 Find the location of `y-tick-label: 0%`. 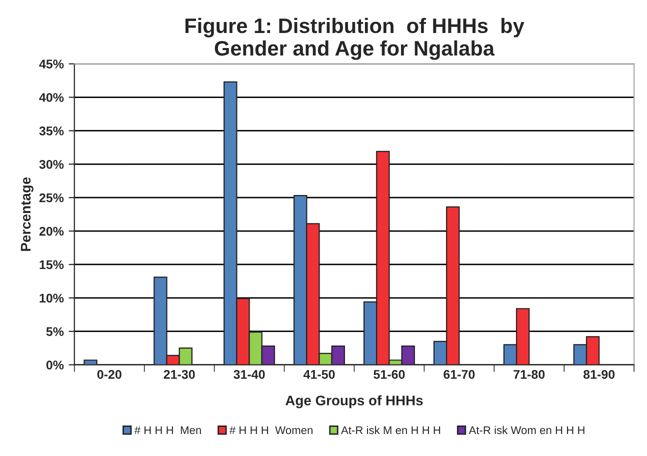

y-tick-label: 0% is located at coordinates (55, 365).